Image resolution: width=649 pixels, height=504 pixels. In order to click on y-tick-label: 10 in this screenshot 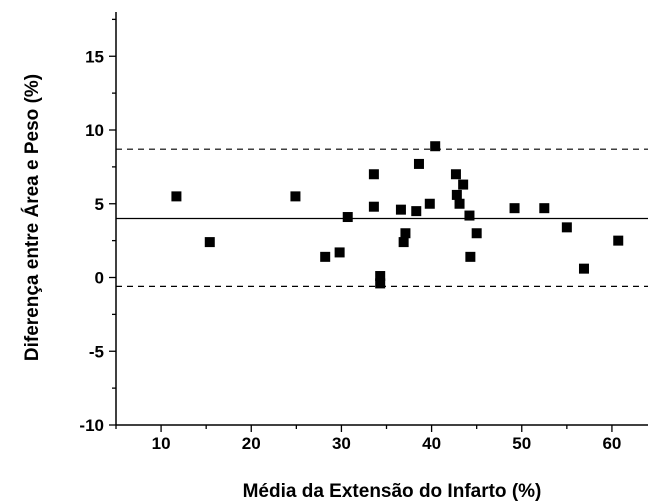, I will do `click(94, 130)`.